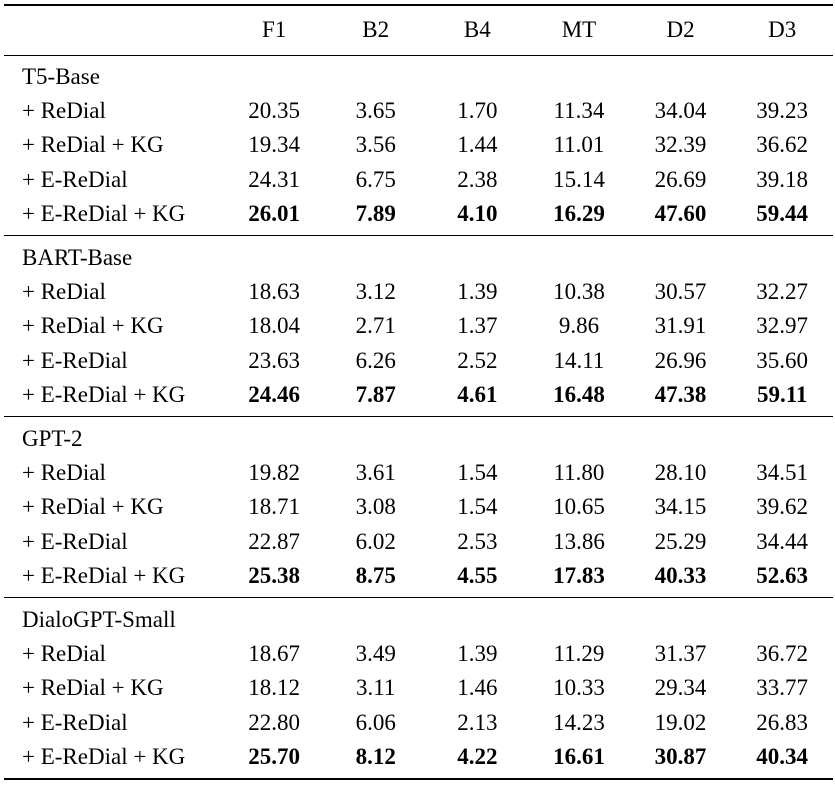  I want to click on metric-cell-b4: 1.70, so click(477, 111).